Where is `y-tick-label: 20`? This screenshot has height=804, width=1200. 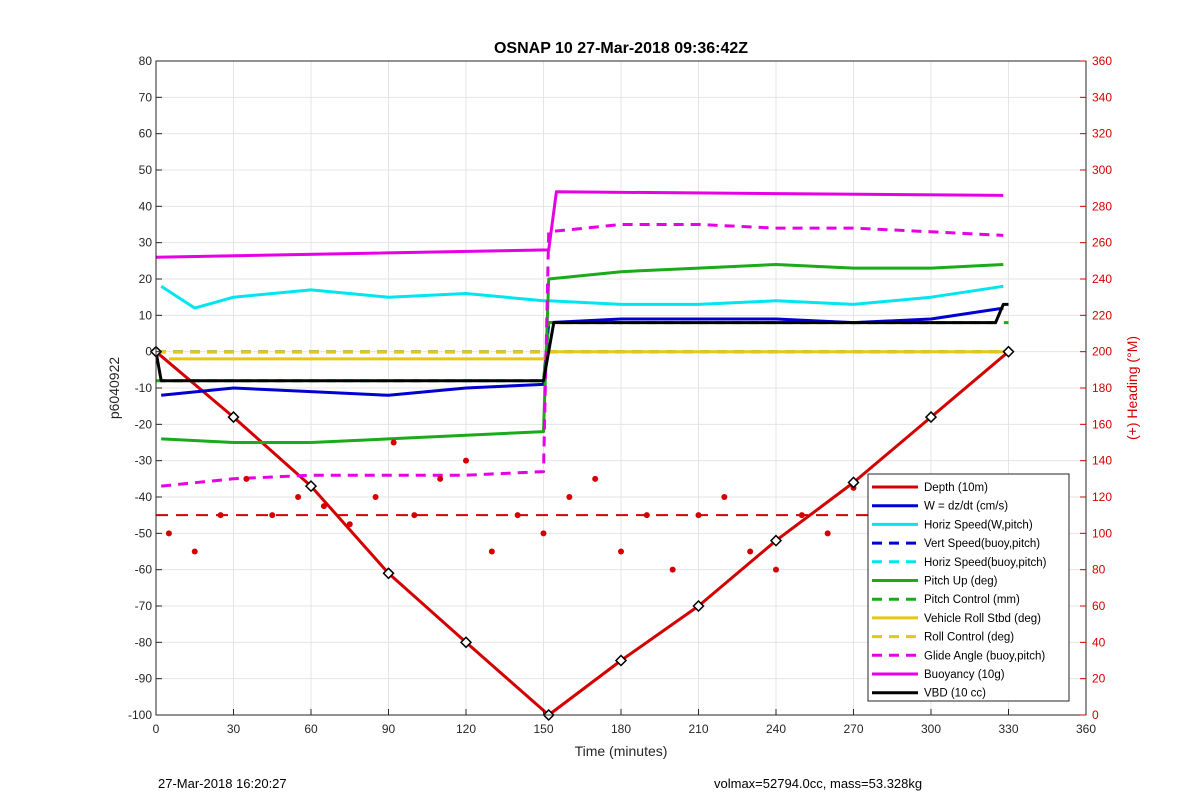
y-tick-label: 20 is located at coordinates (146, 279).